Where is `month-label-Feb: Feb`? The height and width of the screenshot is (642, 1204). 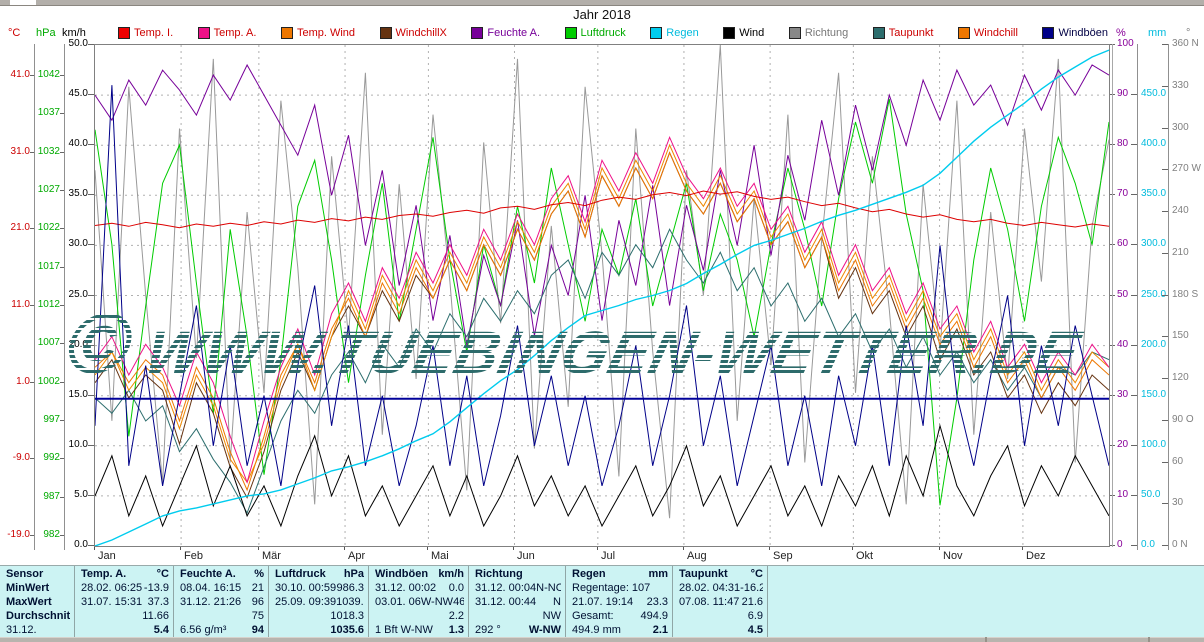 month-label-Feb: Feb is located at coordinates (193, 556).